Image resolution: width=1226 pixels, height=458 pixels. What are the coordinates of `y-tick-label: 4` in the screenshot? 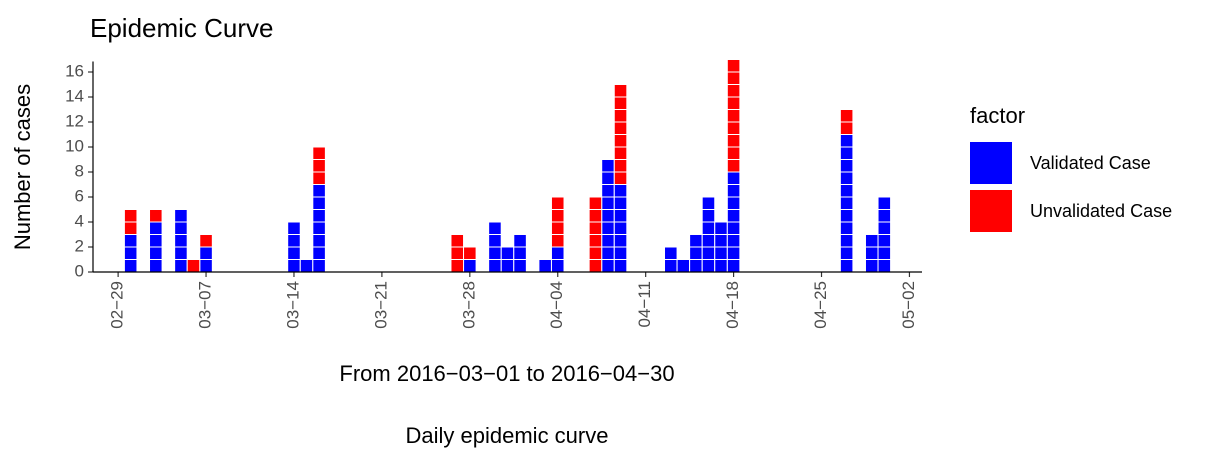 It's located at (79, 220).